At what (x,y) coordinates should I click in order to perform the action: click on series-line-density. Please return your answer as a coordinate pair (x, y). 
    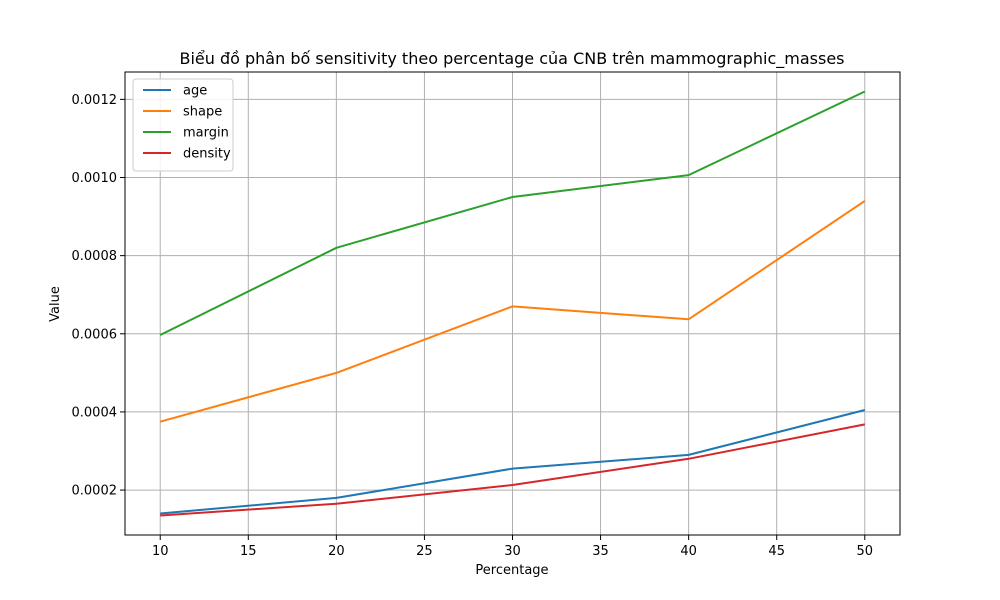
    Looking at the image, I should click on (512, 470).